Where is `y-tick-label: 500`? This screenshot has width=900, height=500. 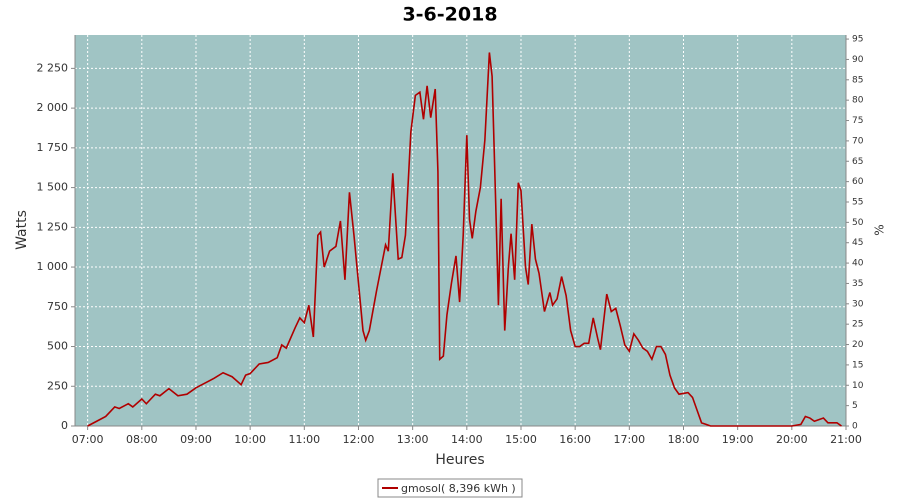 y-tick-label: 500 is located at coordinates (57, 346).